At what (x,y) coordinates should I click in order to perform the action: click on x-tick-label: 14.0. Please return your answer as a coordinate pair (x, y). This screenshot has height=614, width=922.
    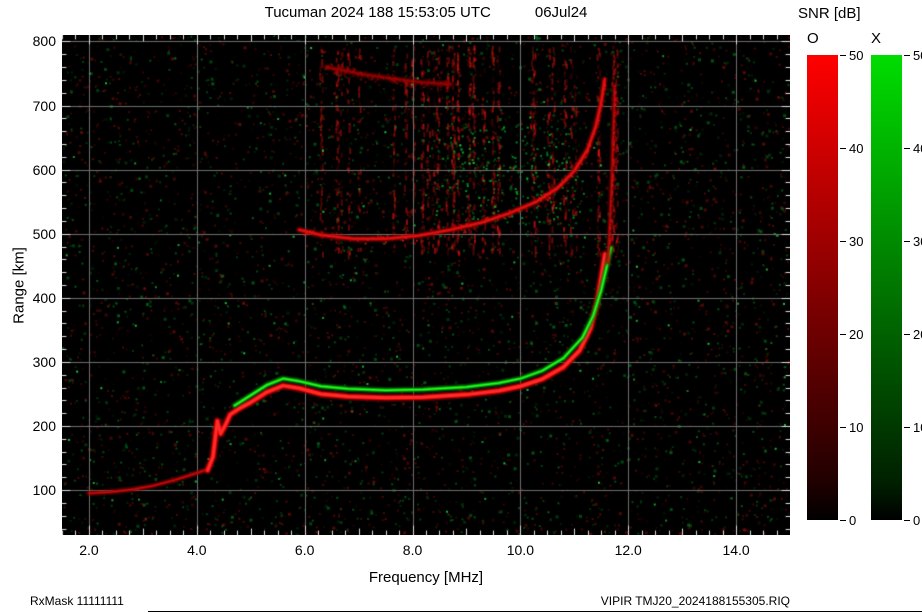
    Looking at the image, I should click on (736, 550).